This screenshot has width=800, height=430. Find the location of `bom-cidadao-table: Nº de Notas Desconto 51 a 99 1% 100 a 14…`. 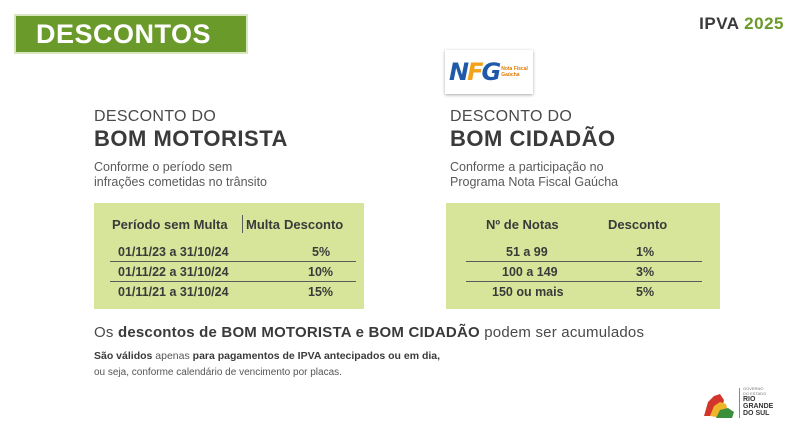

bom-cidadao-table: Nº de Notas Desconto 51 a 99 1% 100 a 14… is located at coordinates (583, 256).